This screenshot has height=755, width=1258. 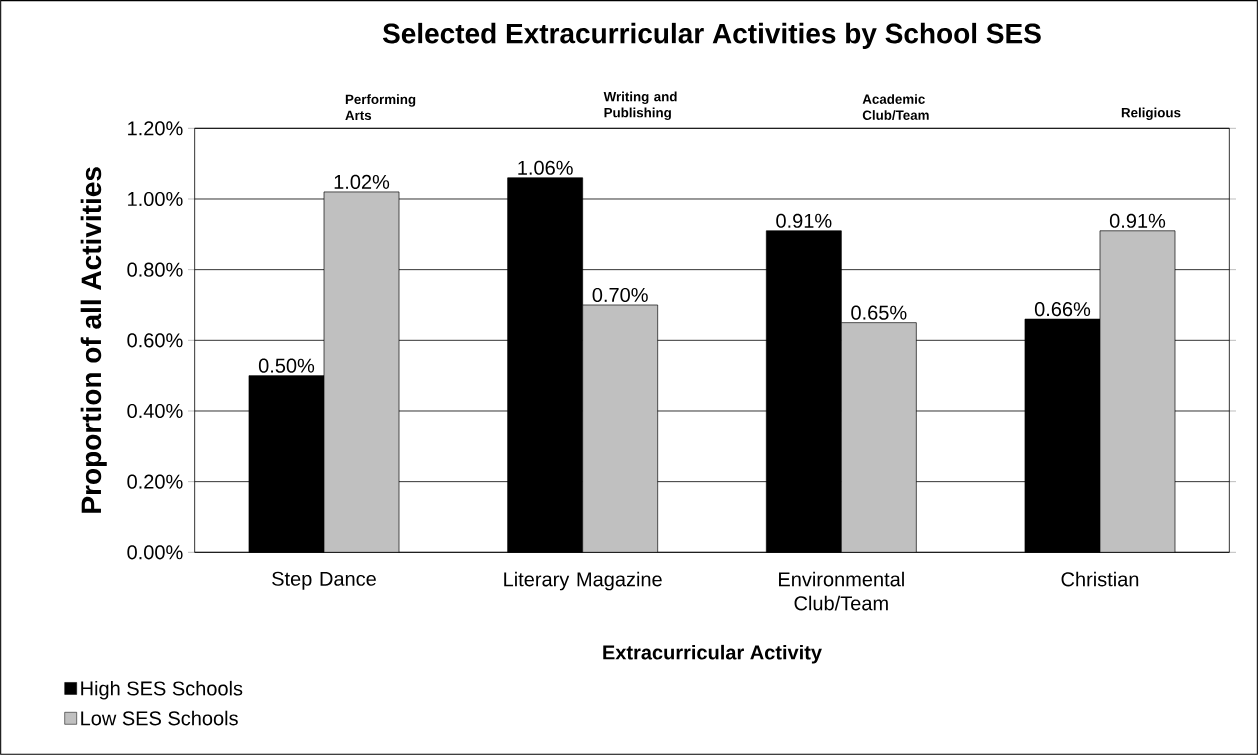 What do you see at coordinates (583, 581) in the screenshot?
I see `x-tick-label: Literary Magazine` at bounding box center [583, 581].